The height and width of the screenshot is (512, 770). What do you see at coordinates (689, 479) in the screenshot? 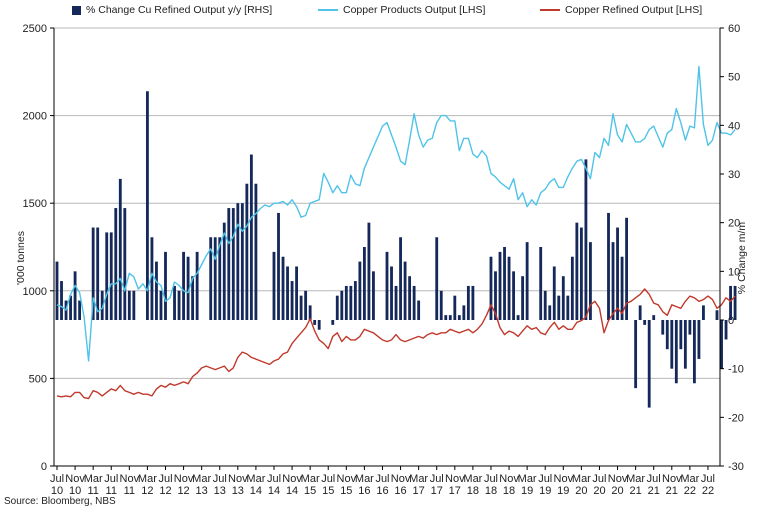
I see `x-tick-month-35: Mar` at bounding box center [689, 479].